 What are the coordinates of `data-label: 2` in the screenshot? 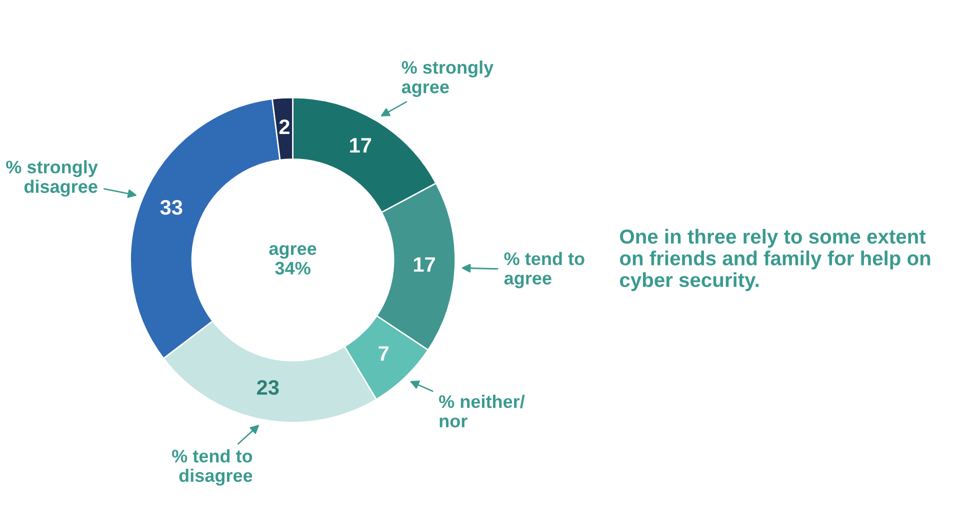 It's located at (284, 126).